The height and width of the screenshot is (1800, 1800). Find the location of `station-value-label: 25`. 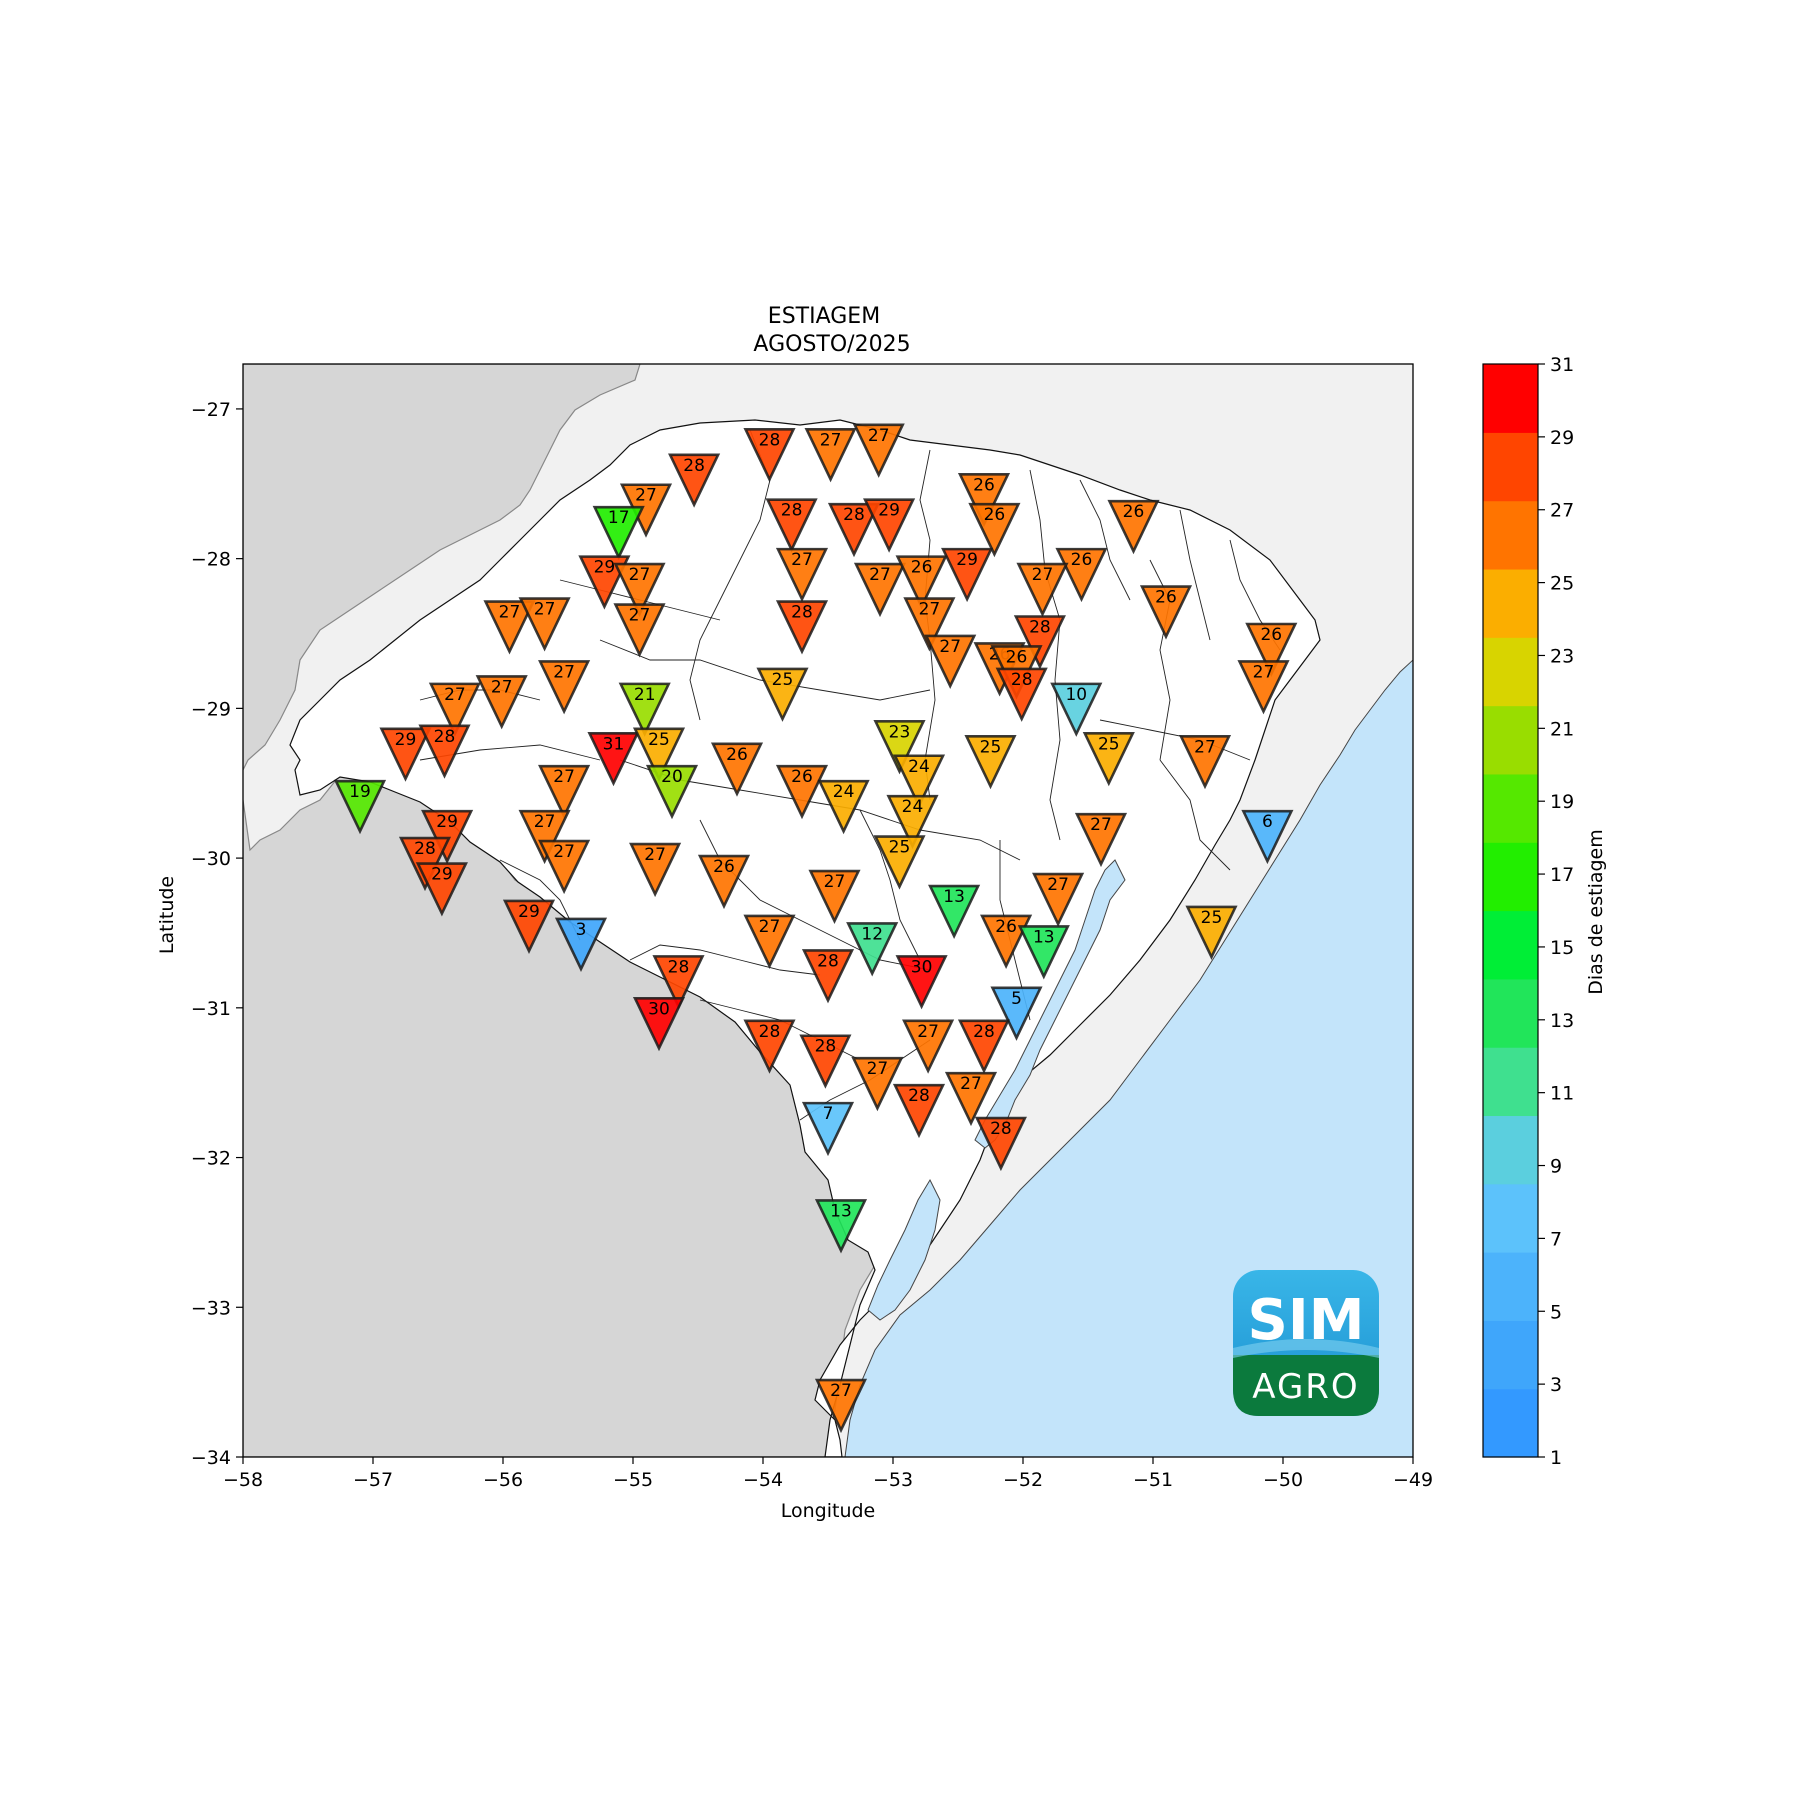

station-value-label: 25 is located at coordinates (1212, 918).